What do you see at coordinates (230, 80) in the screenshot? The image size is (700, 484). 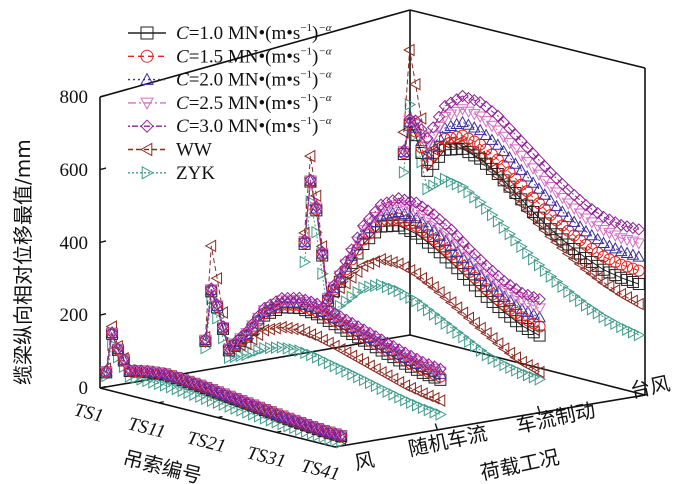 I see `legend-item: C=2.0 MN•(m•s−1)−α` at bounding box center [230, 80].